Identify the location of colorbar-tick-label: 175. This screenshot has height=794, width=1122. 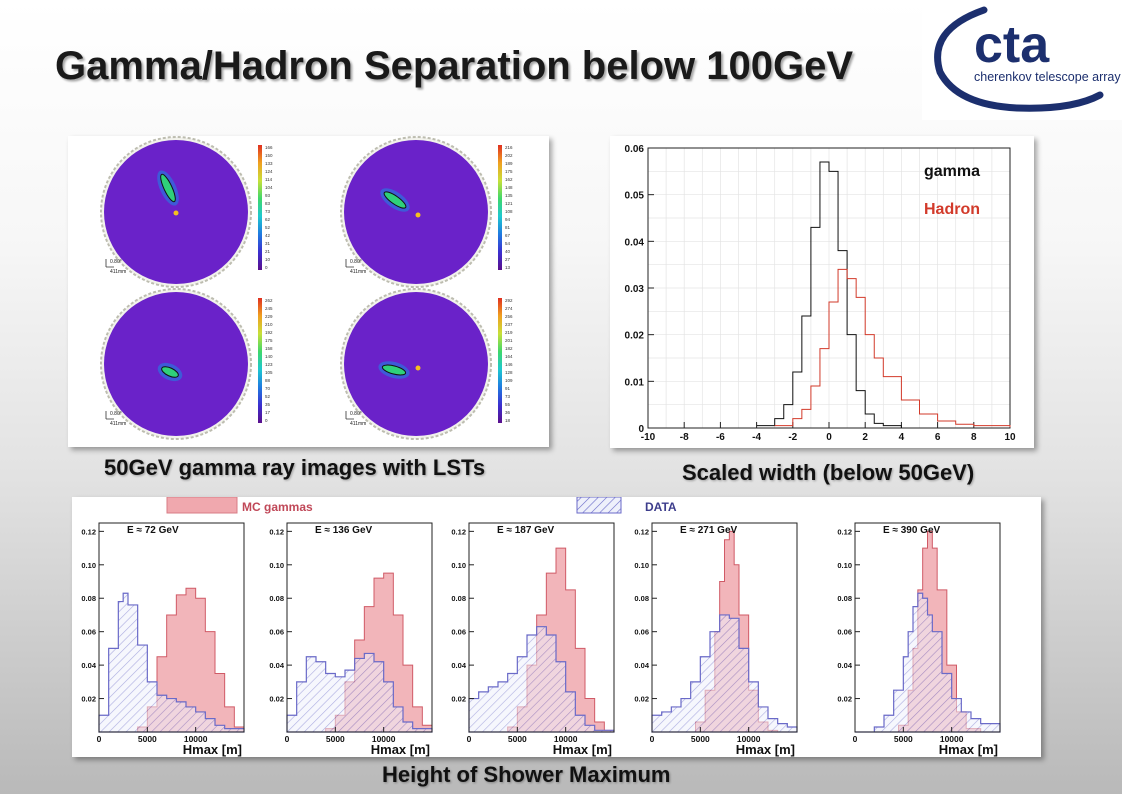
(269, 340).